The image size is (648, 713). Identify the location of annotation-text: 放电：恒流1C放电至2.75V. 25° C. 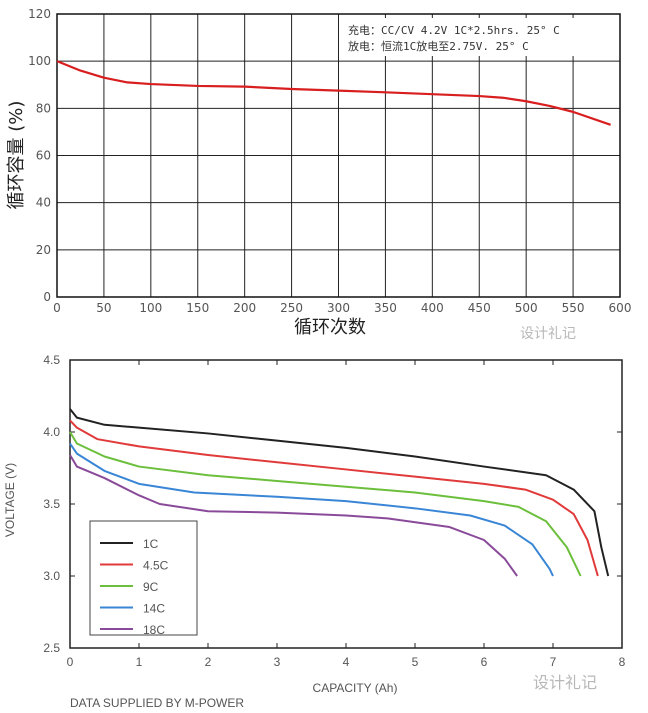
(438, 46).